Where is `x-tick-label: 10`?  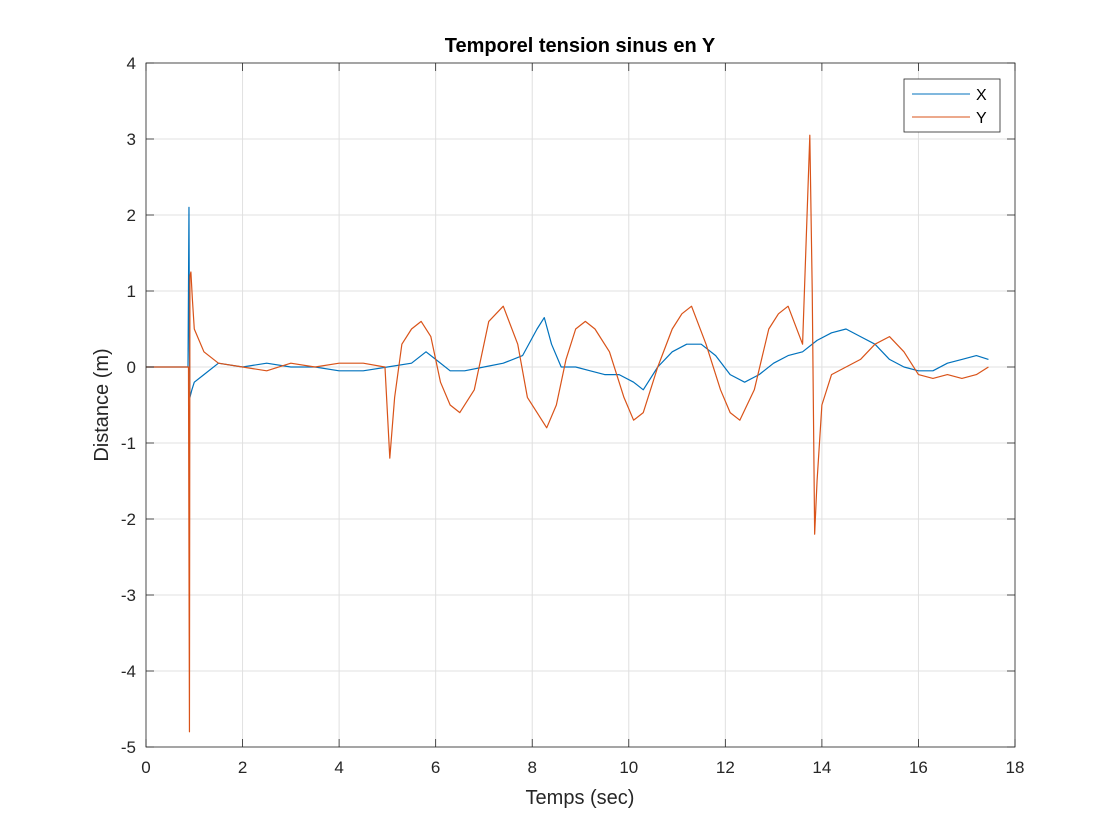
x-tick-label: 10 is located at coordinates (628, 767).